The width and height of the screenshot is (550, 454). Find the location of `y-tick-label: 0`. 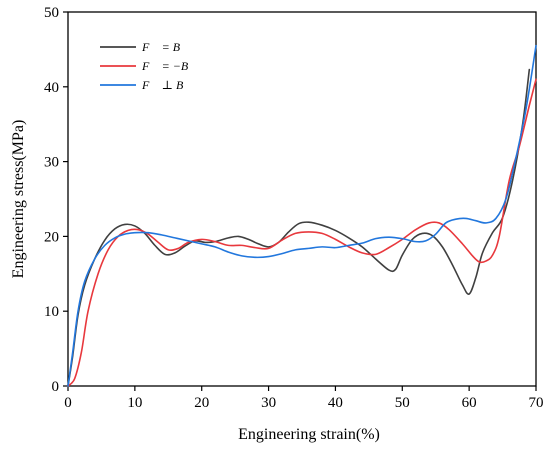

y-tick-label: 0 is located at coordinates (56, 387).